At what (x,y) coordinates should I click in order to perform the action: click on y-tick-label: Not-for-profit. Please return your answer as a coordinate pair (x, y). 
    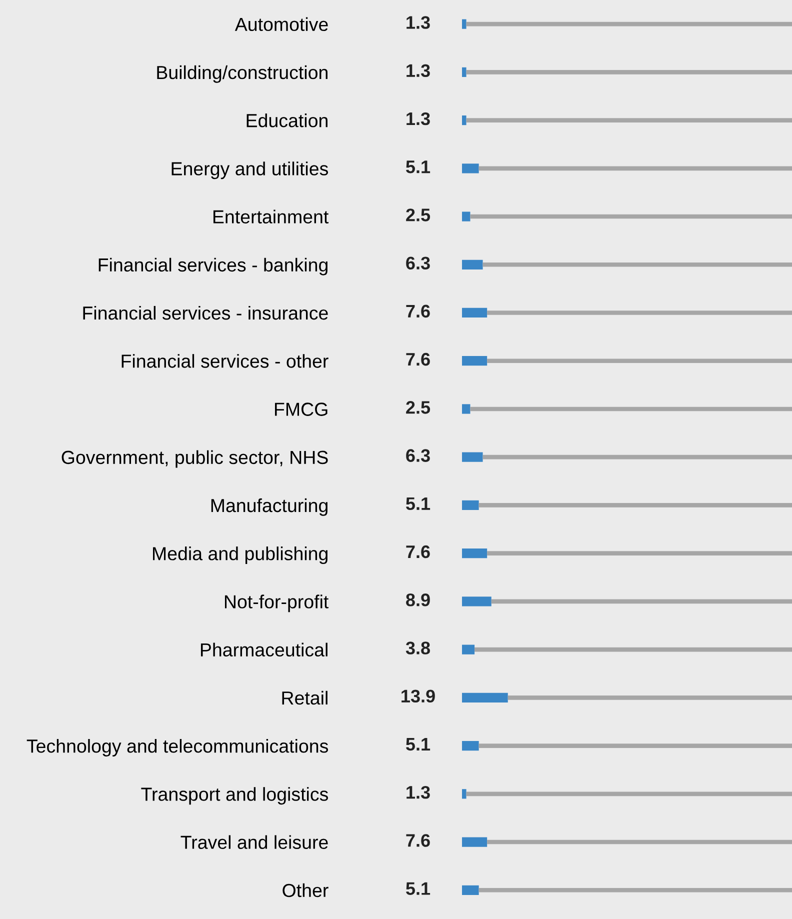
    Looking at the image, I should click on (276, 603).